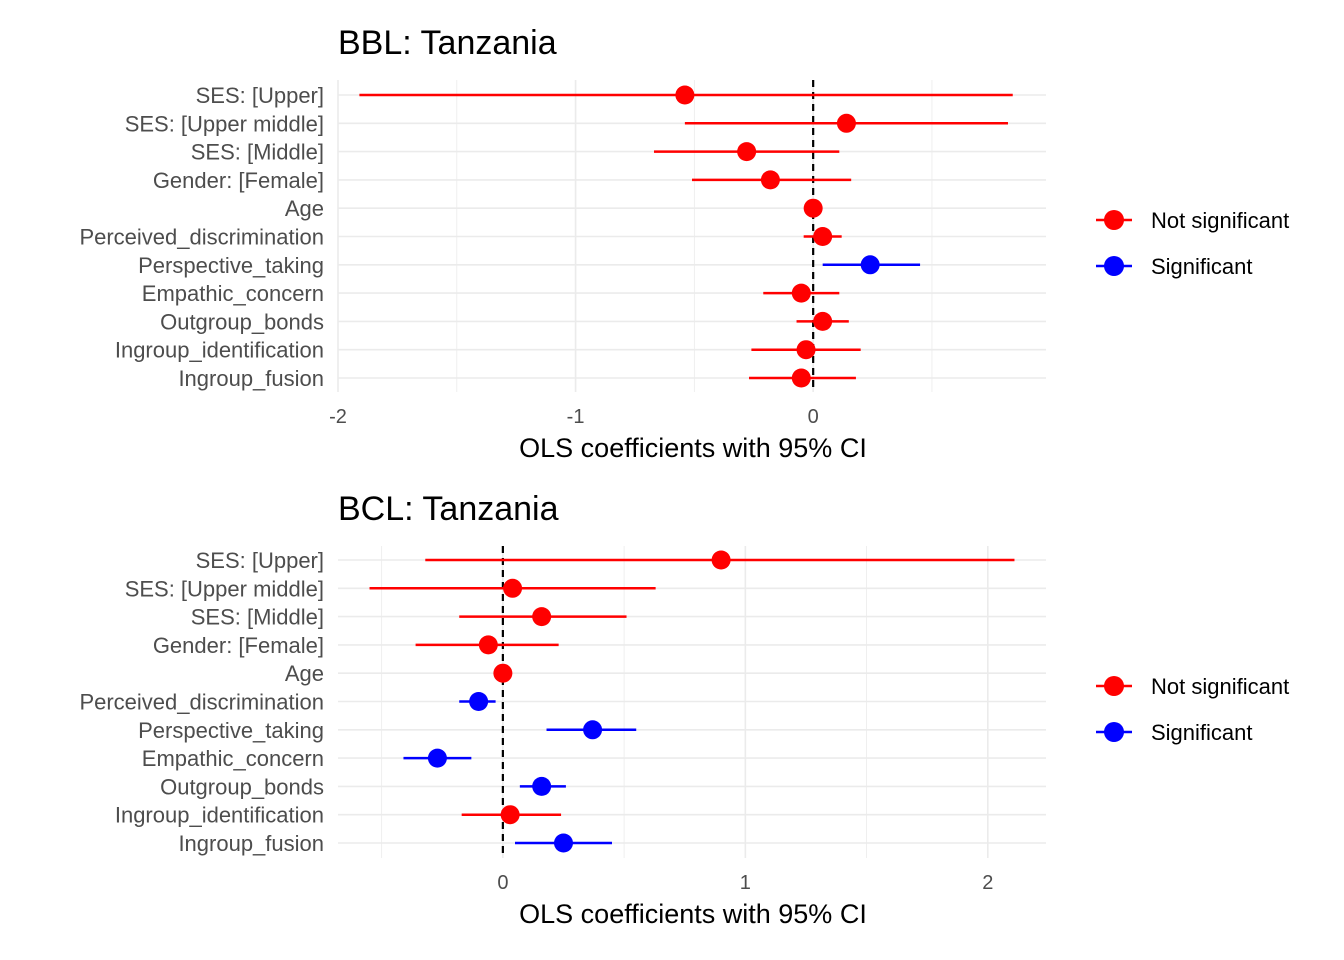 This screenshot has height=960, width=1344. I want to click on x-tick-label: 2, so click(987, 883).